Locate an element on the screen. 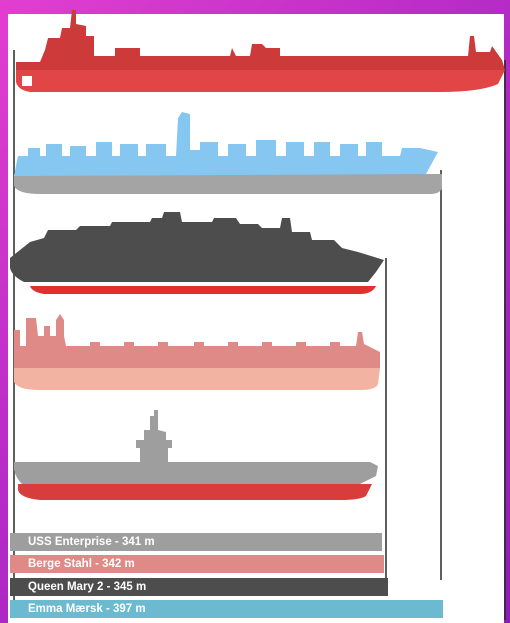 This screenshot has width=510, height=623. aircraft-carrier-hull is located at coordinates (195, 492).